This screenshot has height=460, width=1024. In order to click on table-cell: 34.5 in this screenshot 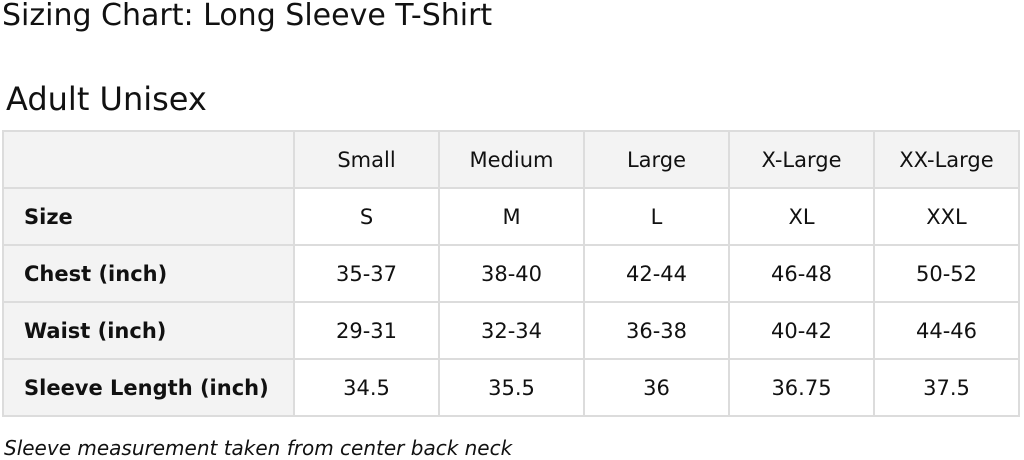, I will do `click(366, 387)`.